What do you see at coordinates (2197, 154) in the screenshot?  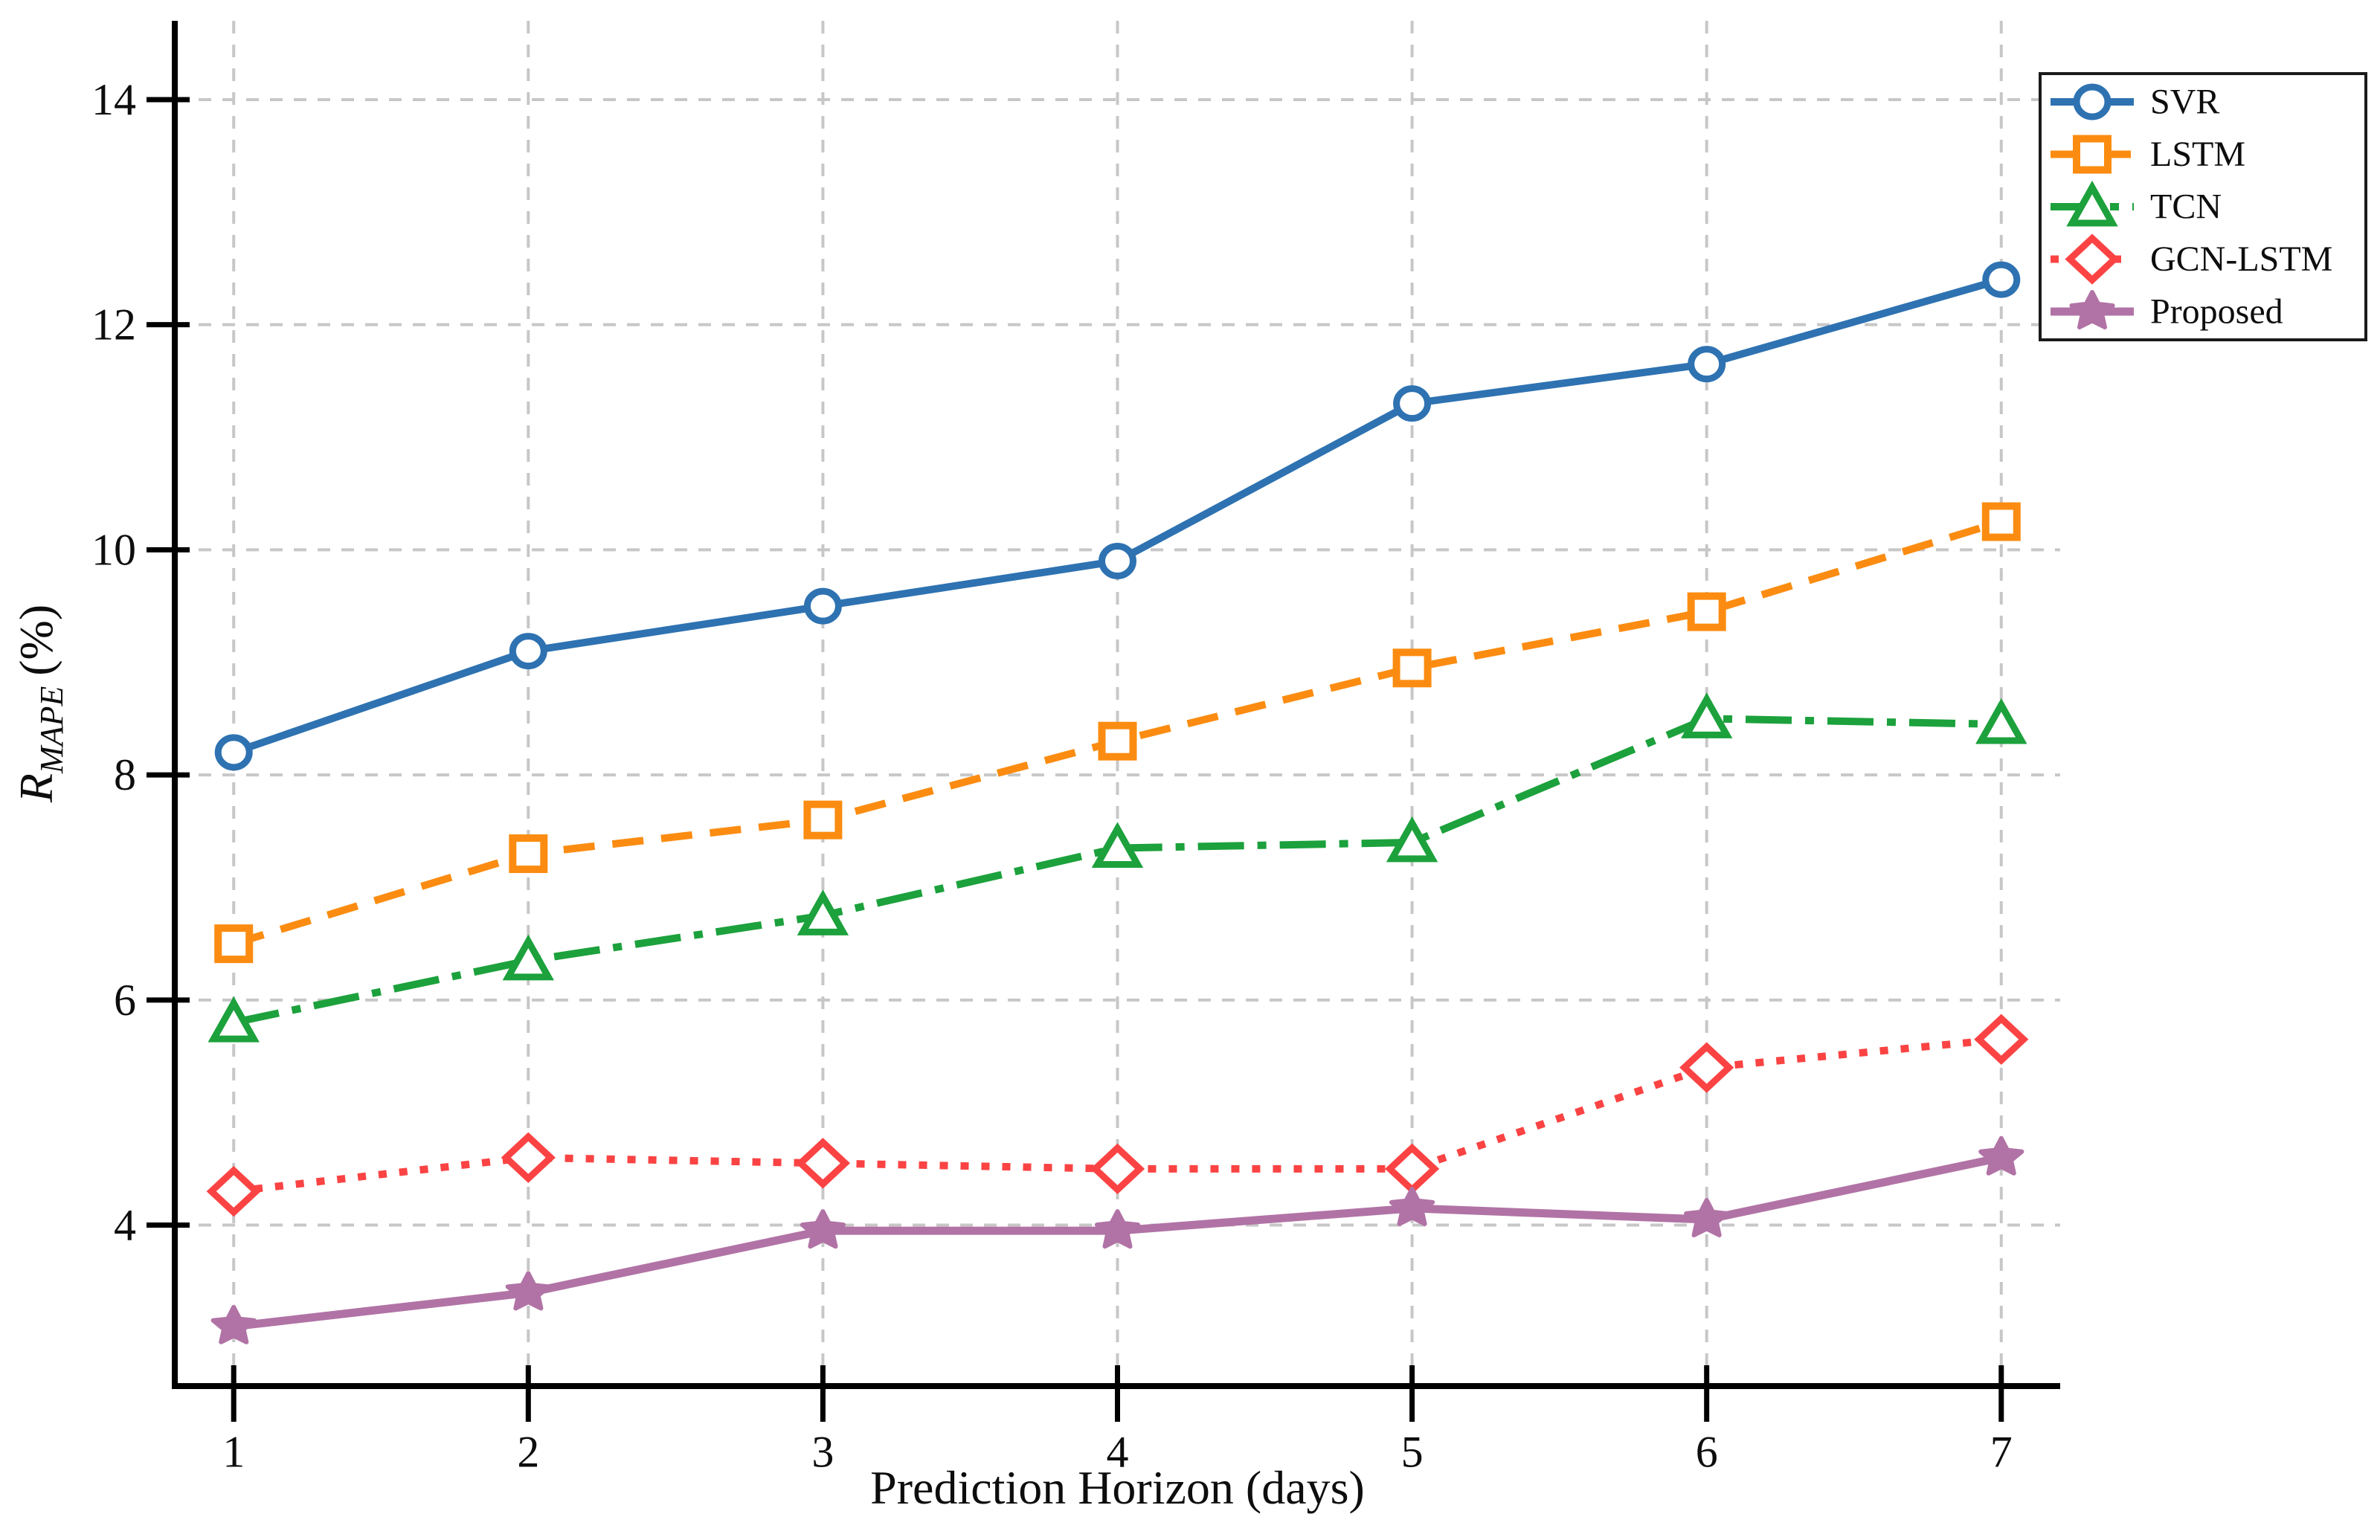 I see `legend-label: LSTM` at bounding box center [2197, 154].